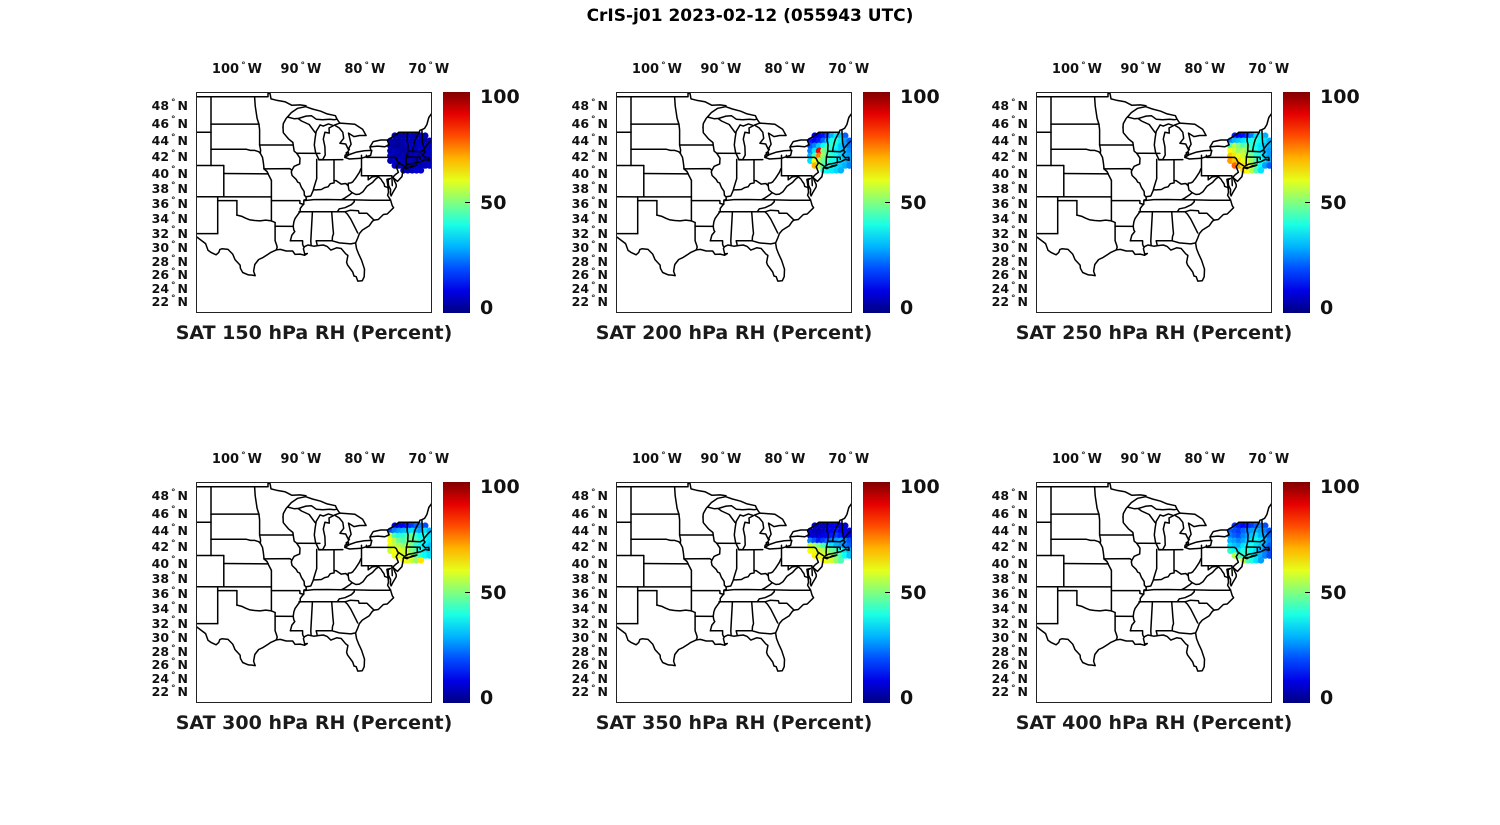 The width and height of the screenshot is (1500, 825). Describe the element at coordinates (734, 333) in the screenshot. I see `panel-title-200: SAT 200 hPa RH (Percent)` at that location.